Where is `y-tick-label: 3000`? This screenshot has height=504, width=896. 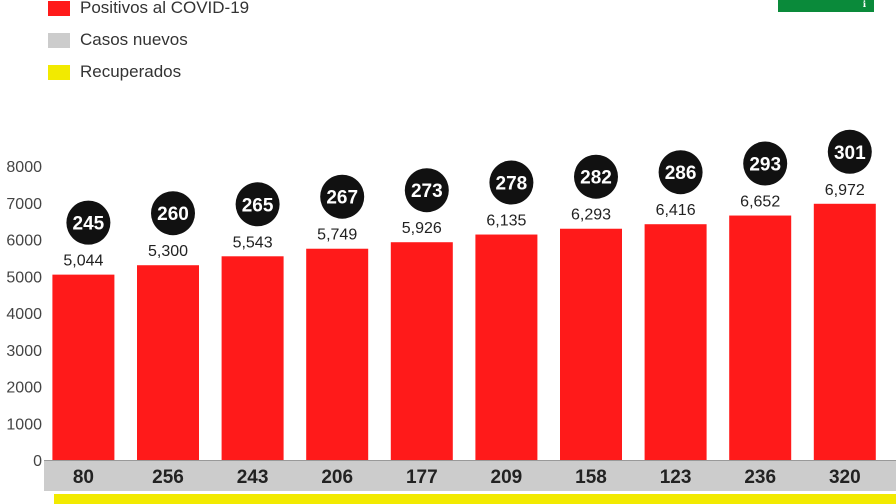 y-tick-label: 3000 is located at coordinates (24, 351).